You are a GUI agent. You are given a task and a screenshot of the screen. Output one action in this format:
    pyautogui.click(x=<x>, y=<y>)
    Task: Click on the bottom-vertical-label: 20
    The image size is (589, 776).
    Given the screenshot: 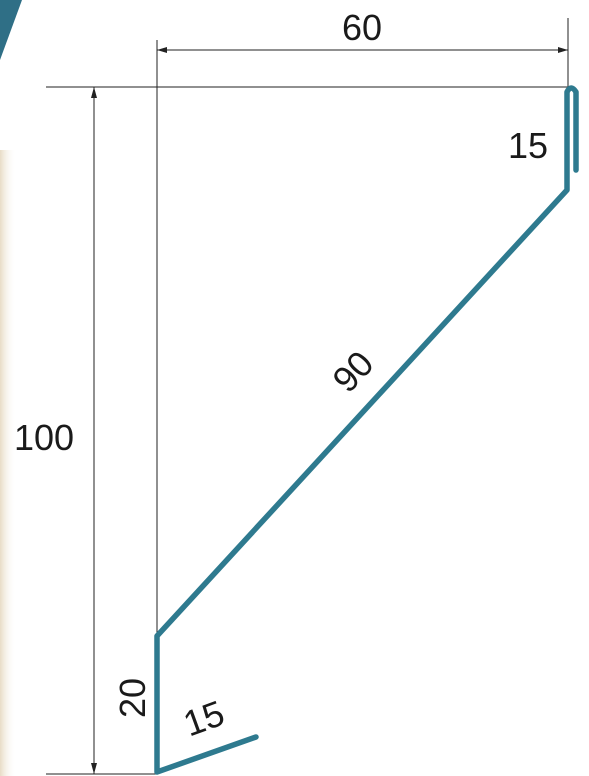 What is the action you would take?
    pyautogui.click(x=132, y=698)
    